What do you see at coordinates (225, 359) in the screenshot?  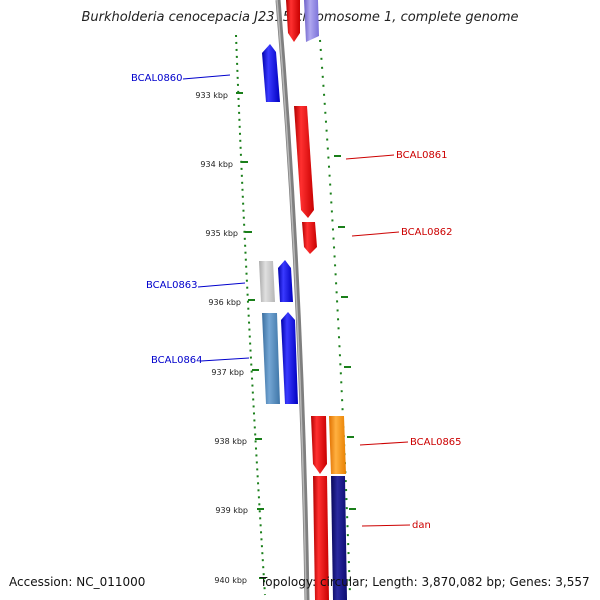 I see `connector-bcal0864` at bounding box center [225, 359].